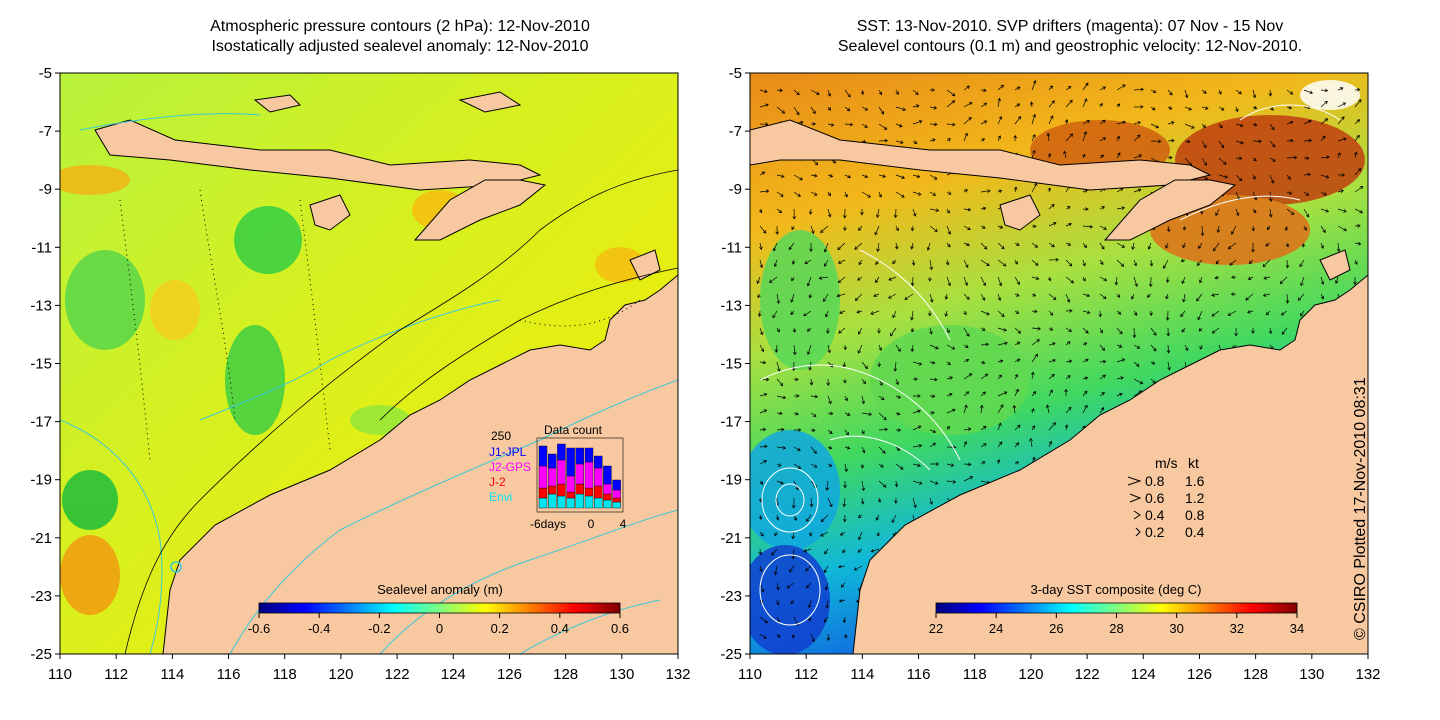 The height and width of the screenshot is (720, 1440). I want to click on velocity-legend-ms: 0.2, so click(1155, 532).